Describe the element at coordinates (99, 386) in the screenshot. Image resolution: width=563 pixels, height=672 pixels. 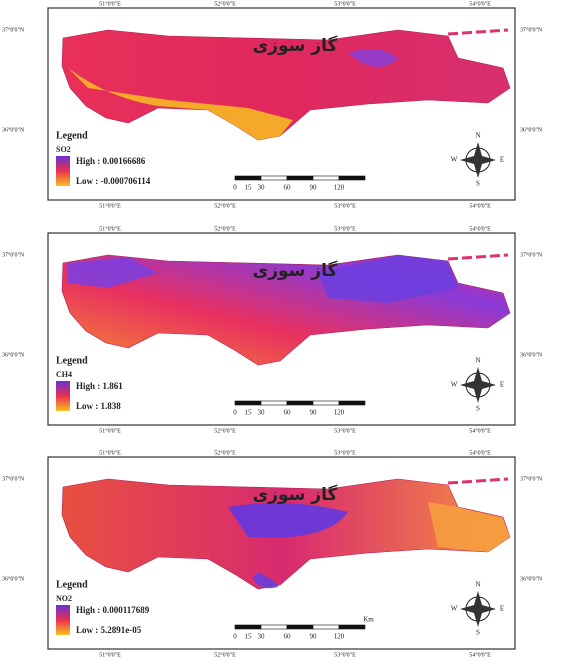
I see `legend-high: High : 1.861` at that location.